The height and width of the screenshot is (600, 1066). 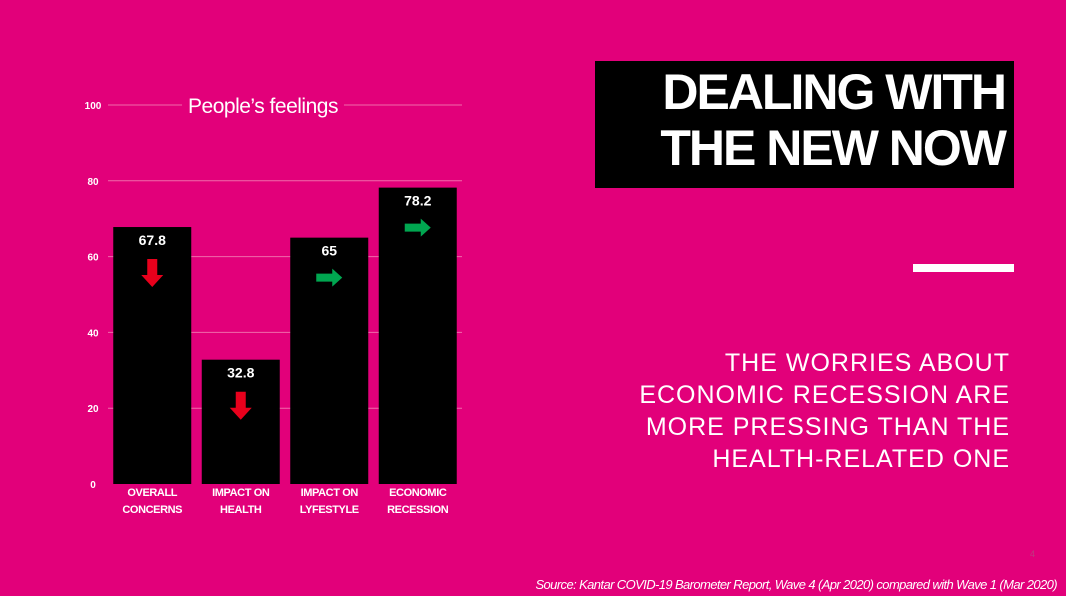 What do you see at coordinates (93, 485) in the screenshot?
I see `y-tick-label: 0` at bounding box center [93, 485].